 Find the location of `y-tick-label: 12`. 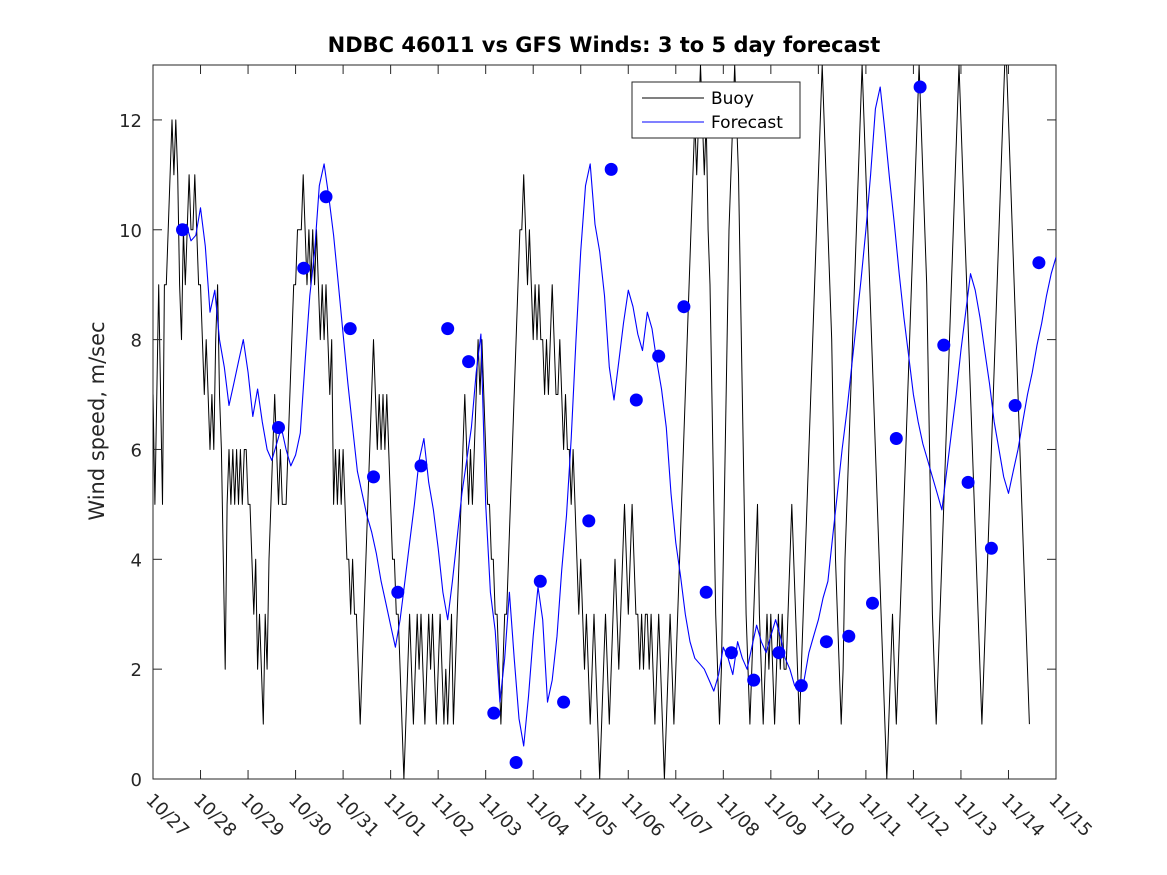

y-tick-label: 12 is located at coordinates (130, 121).